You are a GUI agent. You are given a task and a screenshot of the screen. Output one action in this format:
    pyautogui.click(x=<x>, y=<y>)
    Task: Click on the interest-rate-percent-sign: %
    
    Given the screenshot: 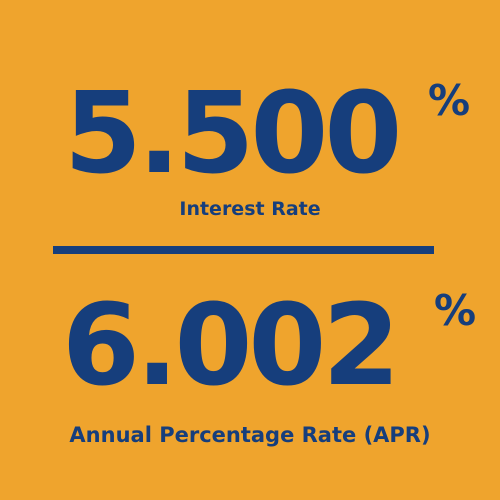 What is the action you would take?
    pyautogui.click(x=449, y=100)
    